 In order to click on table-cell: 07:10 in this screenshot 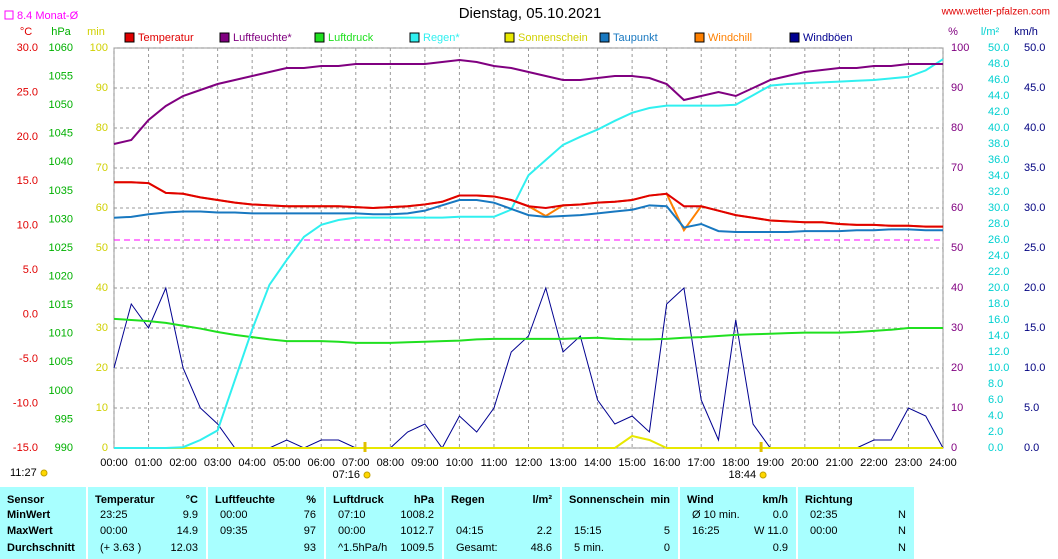, I will do `click(352, 515)`.